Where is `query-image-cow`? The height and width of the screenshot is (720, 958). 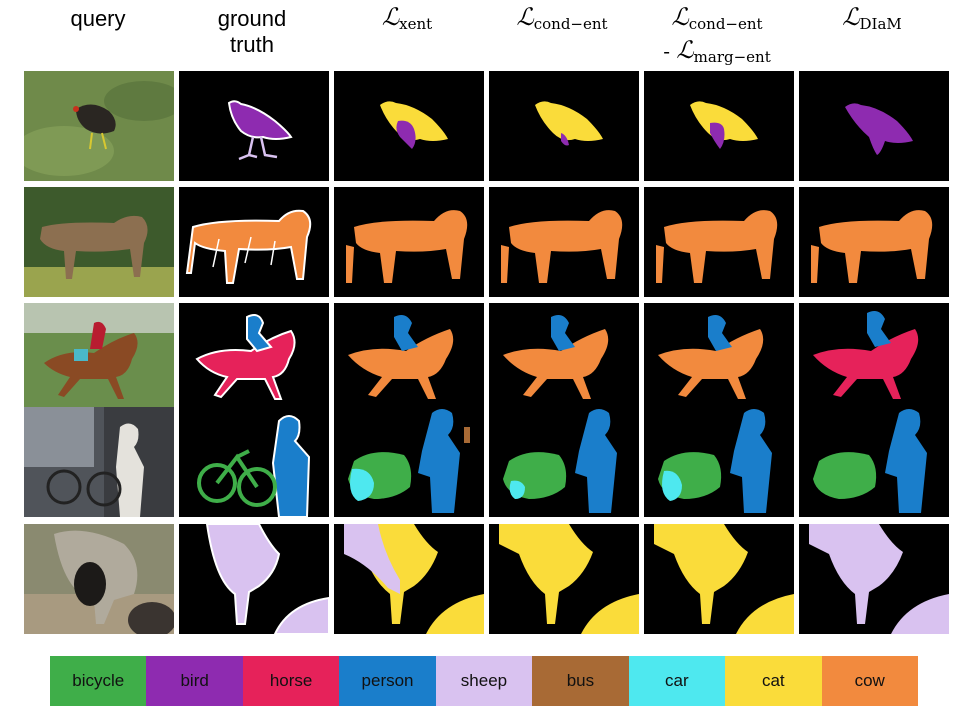
query-image-cow is located at coordinates (99, 242).